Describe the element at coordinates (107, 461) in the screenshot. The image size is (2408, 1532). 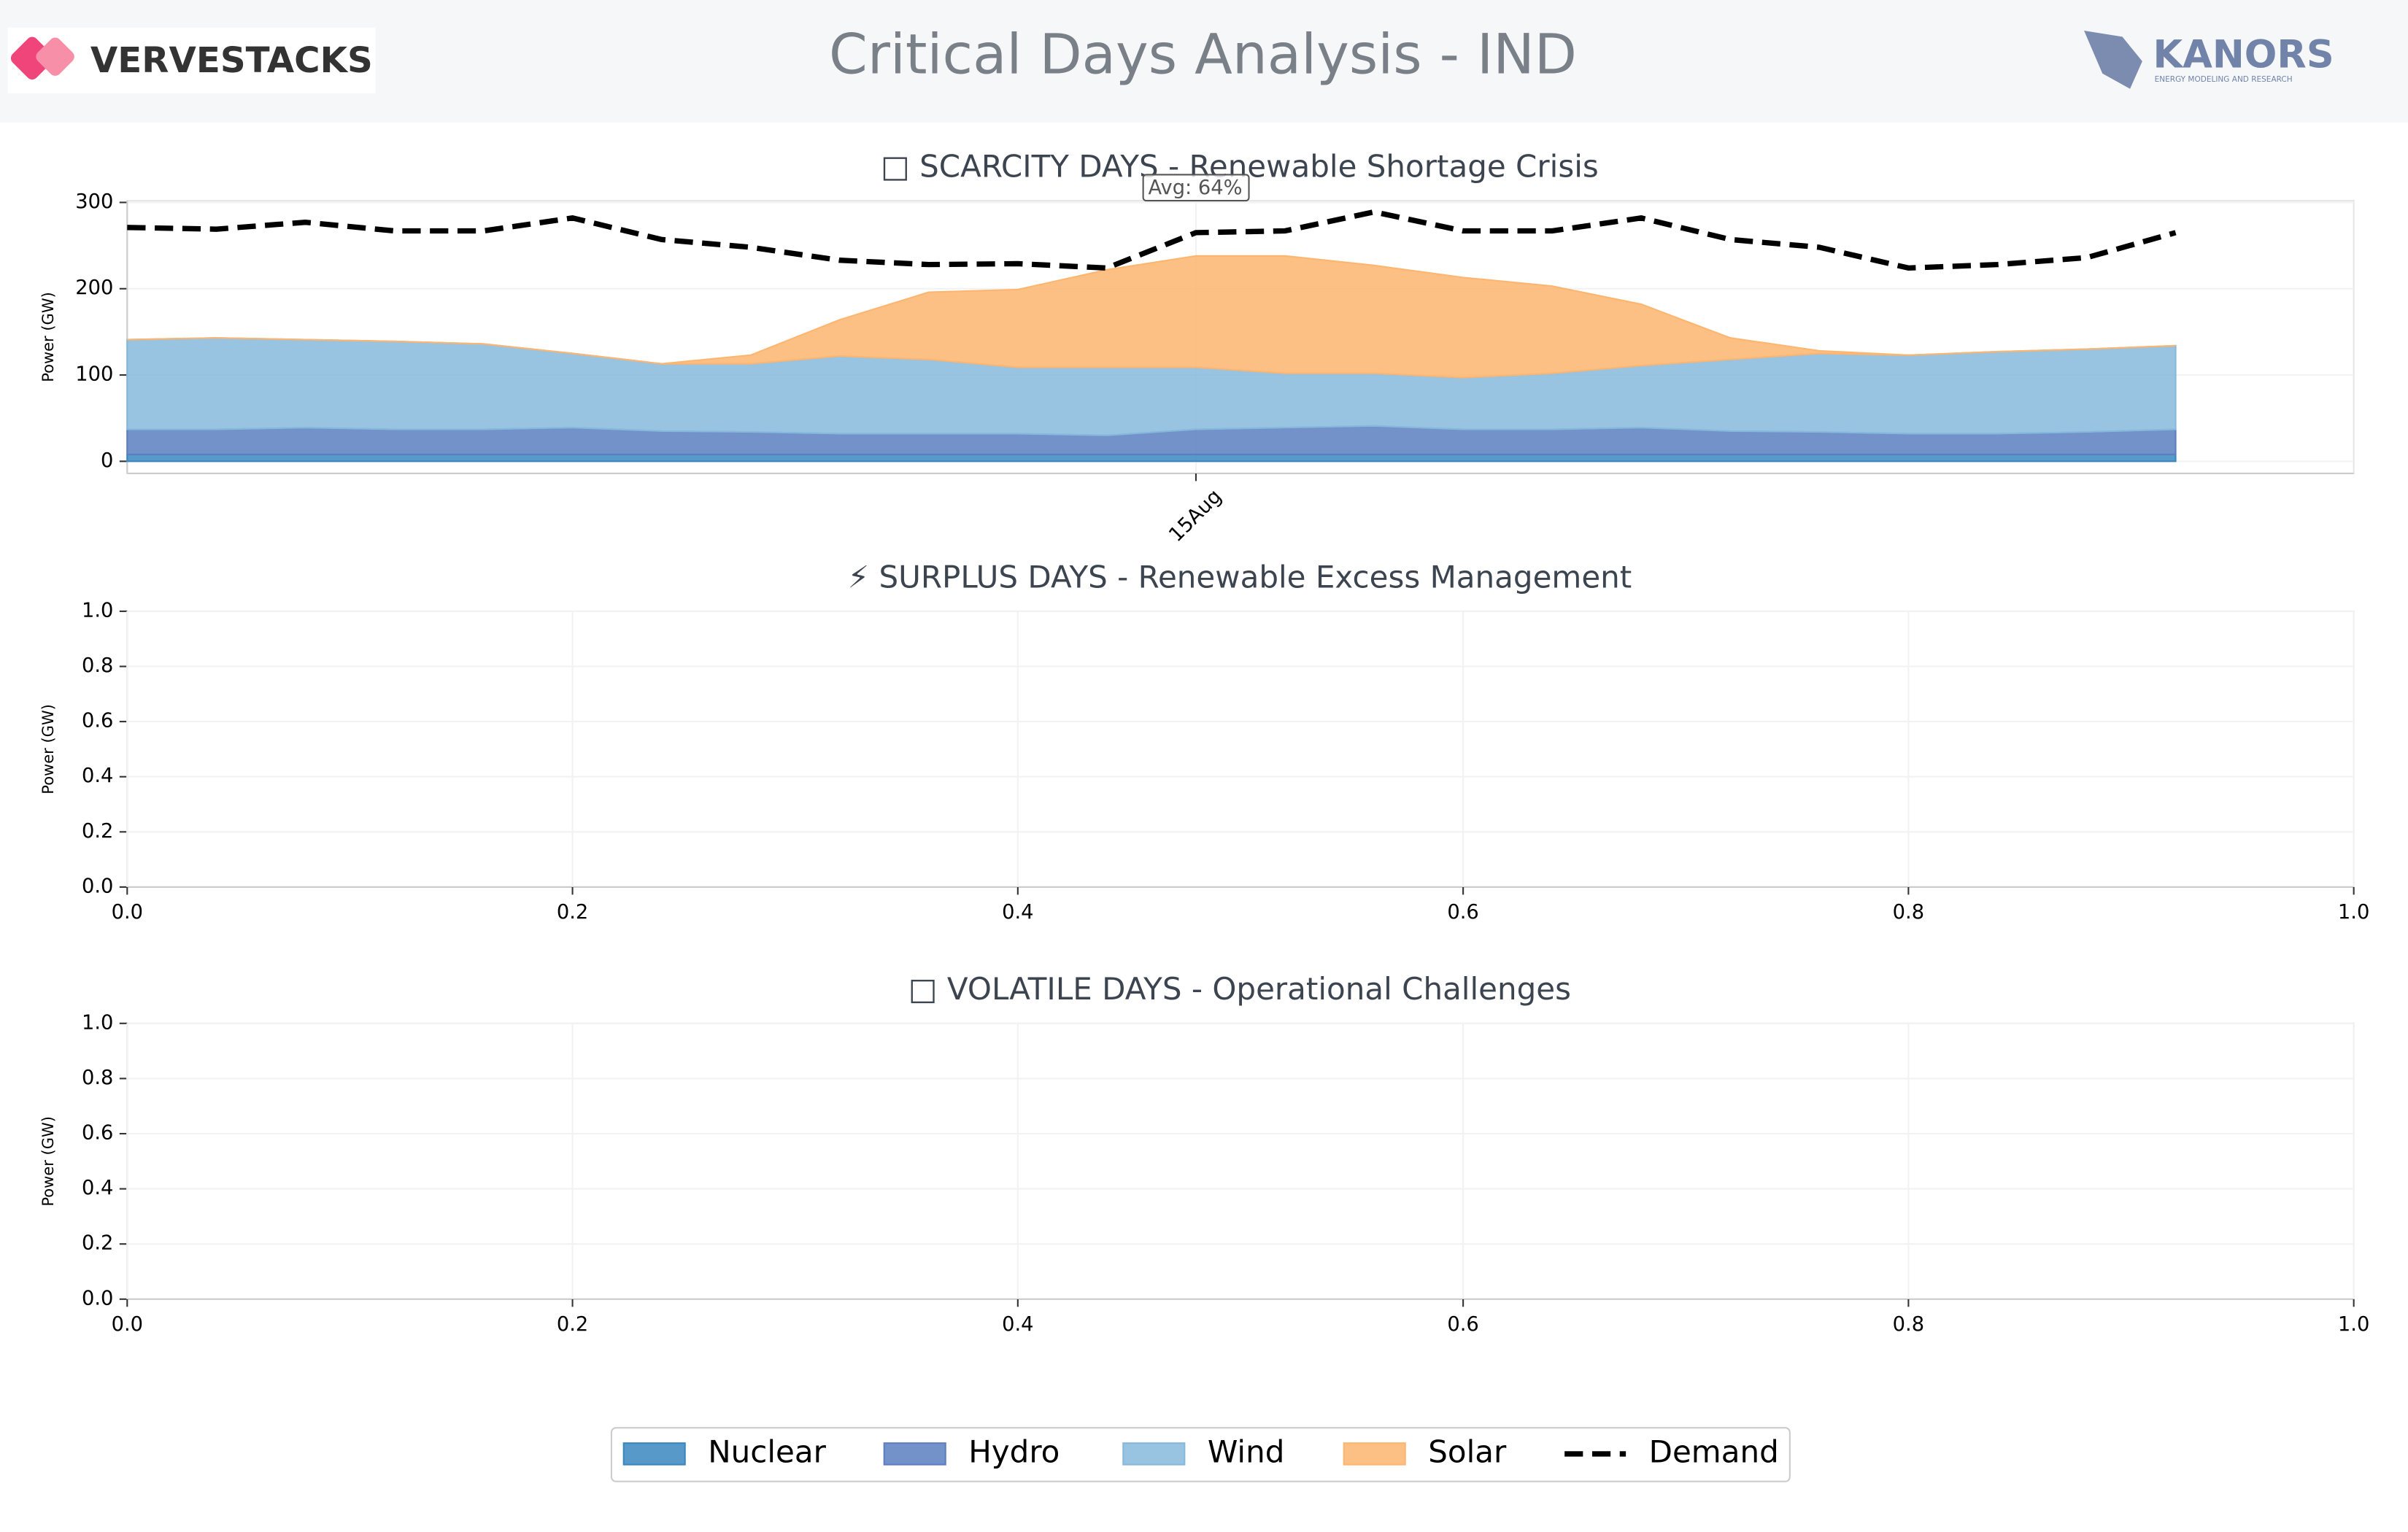
I see `y-tick-label: 0` at that location.